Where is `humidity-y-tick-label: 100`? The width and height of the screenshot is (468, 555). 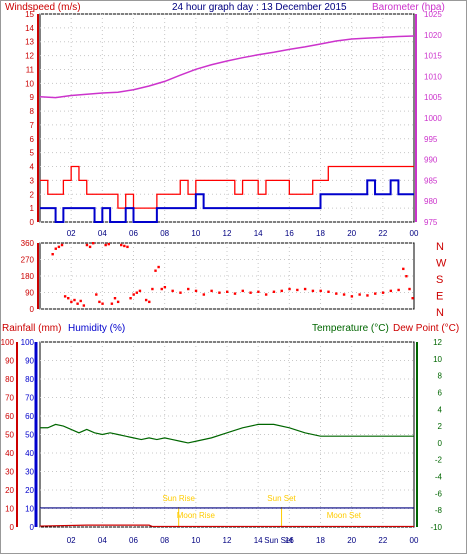 humidity-y-tick-label: 100 is located at coordinates (28, 342).